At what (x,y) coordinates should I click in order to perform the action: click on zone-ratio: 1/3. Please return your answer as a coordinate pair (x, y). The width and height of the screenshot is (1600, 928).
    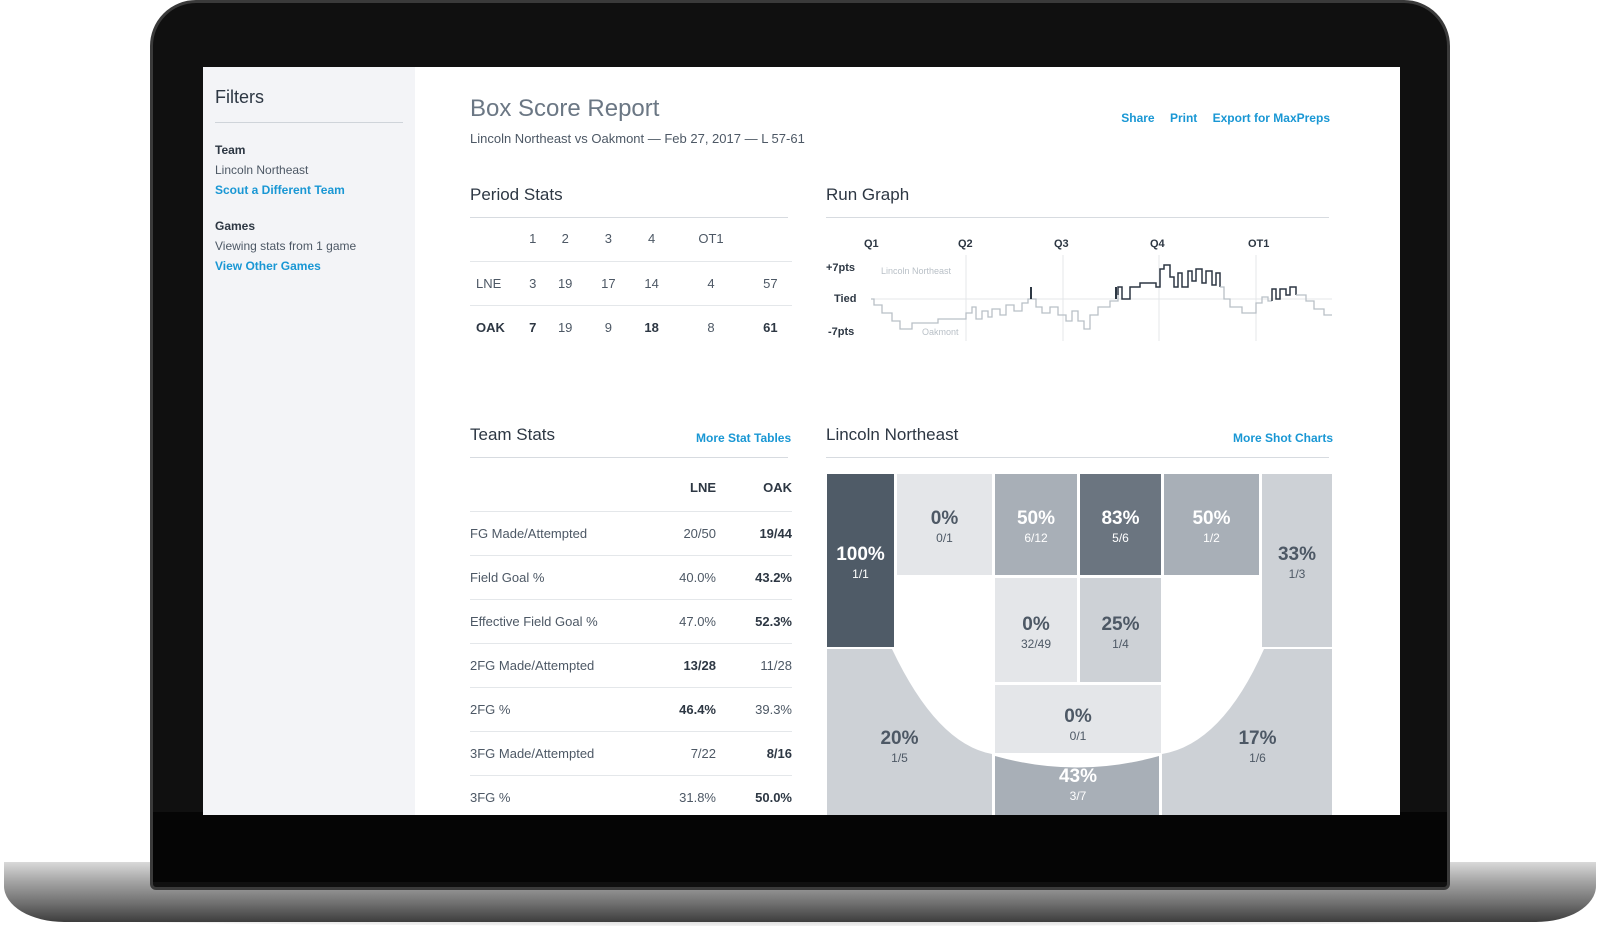
    Looking at the image, I should click on (1297, 574).